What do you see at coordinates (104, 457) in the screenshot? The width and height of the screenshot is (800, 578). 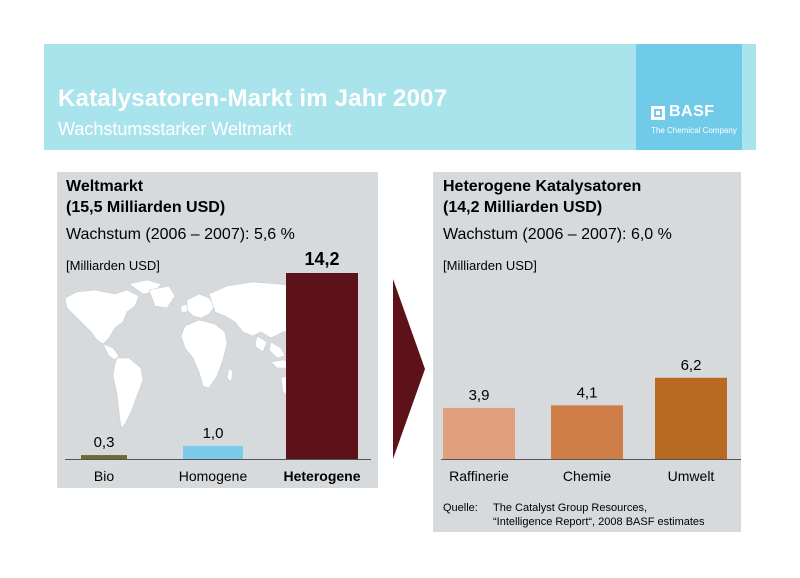 I see `bar-bio` at bounding box center [104, 457].